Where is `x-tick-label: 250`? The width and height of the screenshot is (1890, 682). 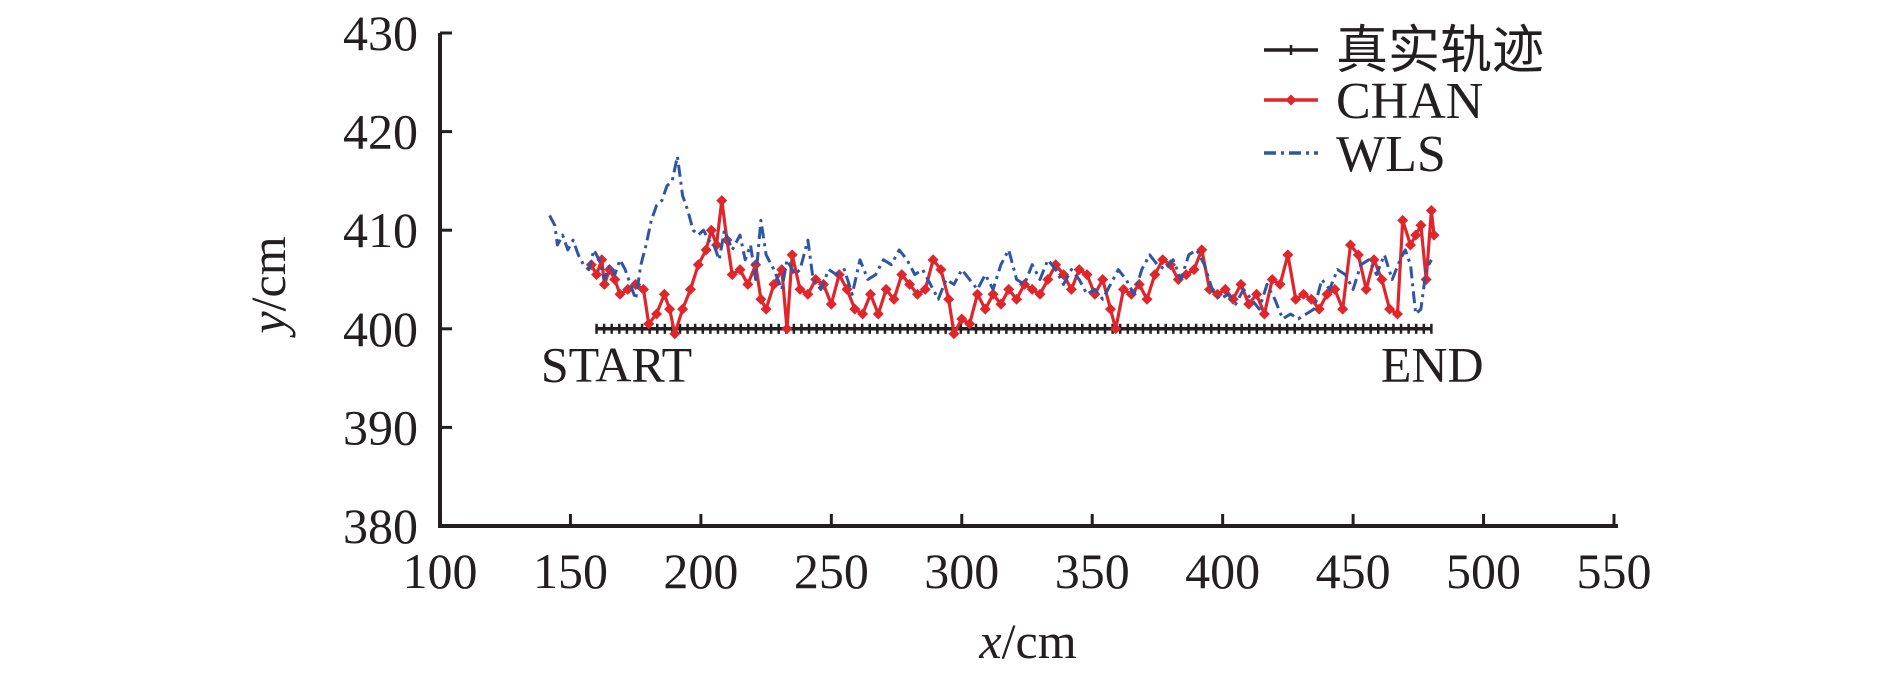 x-tick-label: 250 is located at coordinates (831, 571).